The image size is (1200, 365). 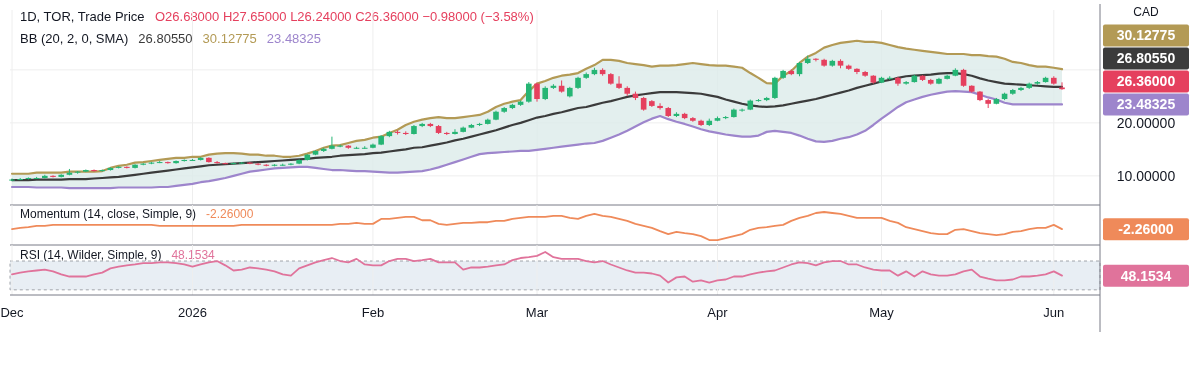 What do you see at coordinates (1146, 35) in the screenshot?
I see `text: 30.12775` at bounding box center [1146, 35].